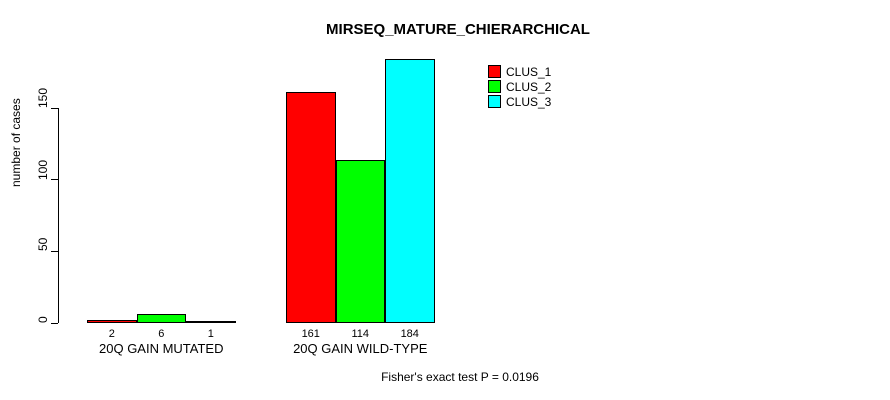 The image size is (890, 400). What do you see at coordinates (310, 334) in the screenshot?
I see `bar-value-label: 161` at bounding box center [310, 334].